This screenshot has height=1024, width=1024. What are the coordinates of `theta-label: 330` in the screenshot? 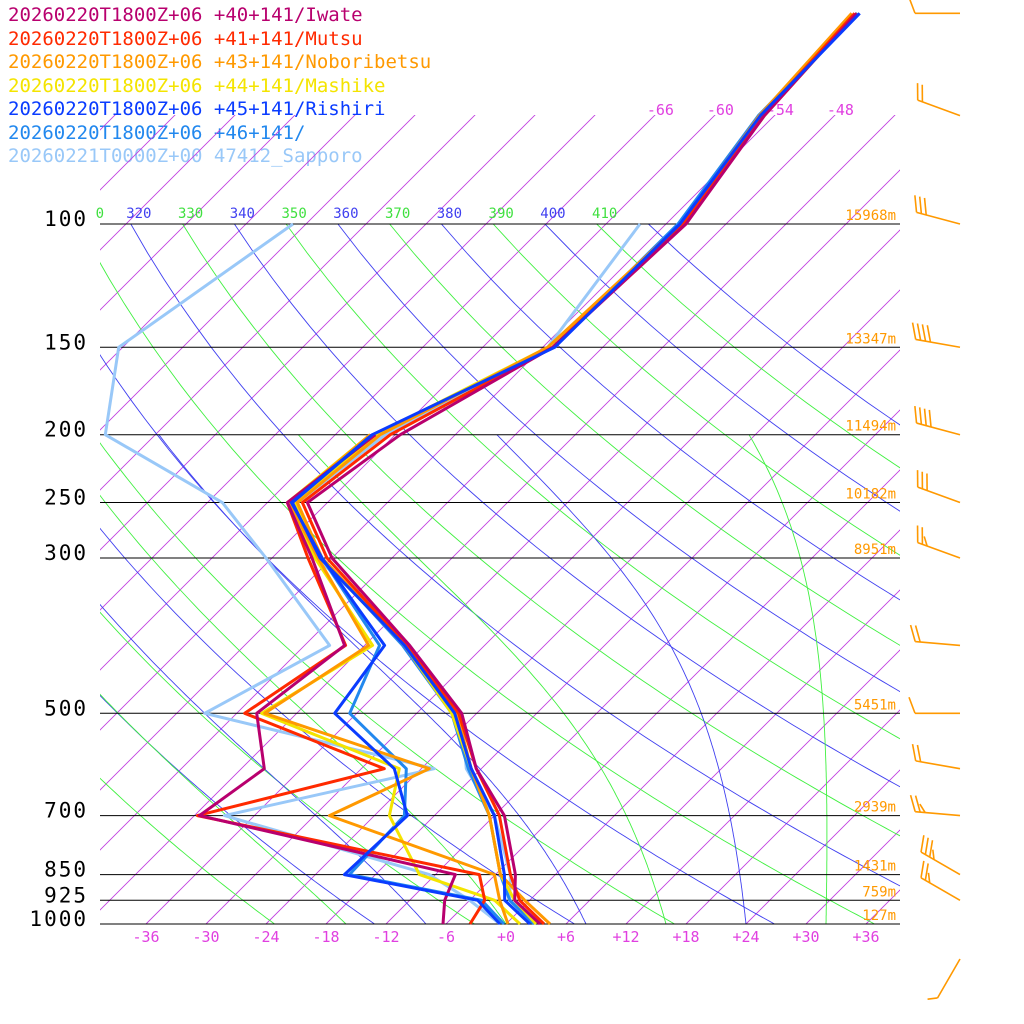 It's located at (190, 214).